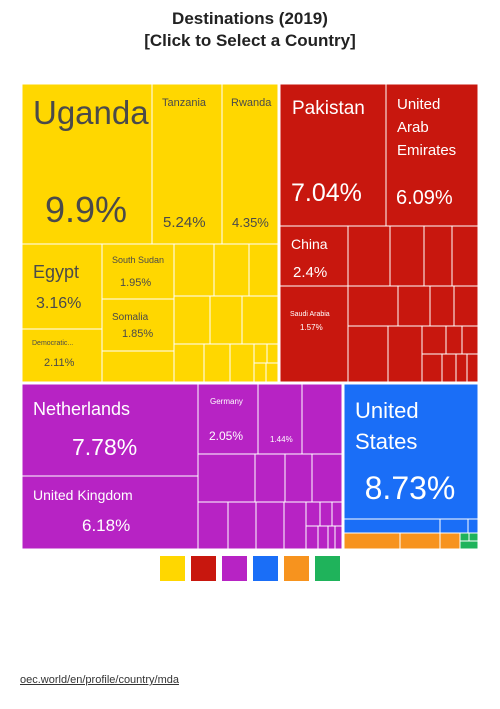 The image size is (500, 709). I want to click on tile-label-netherlands: Netherlands, so click(81, 409).